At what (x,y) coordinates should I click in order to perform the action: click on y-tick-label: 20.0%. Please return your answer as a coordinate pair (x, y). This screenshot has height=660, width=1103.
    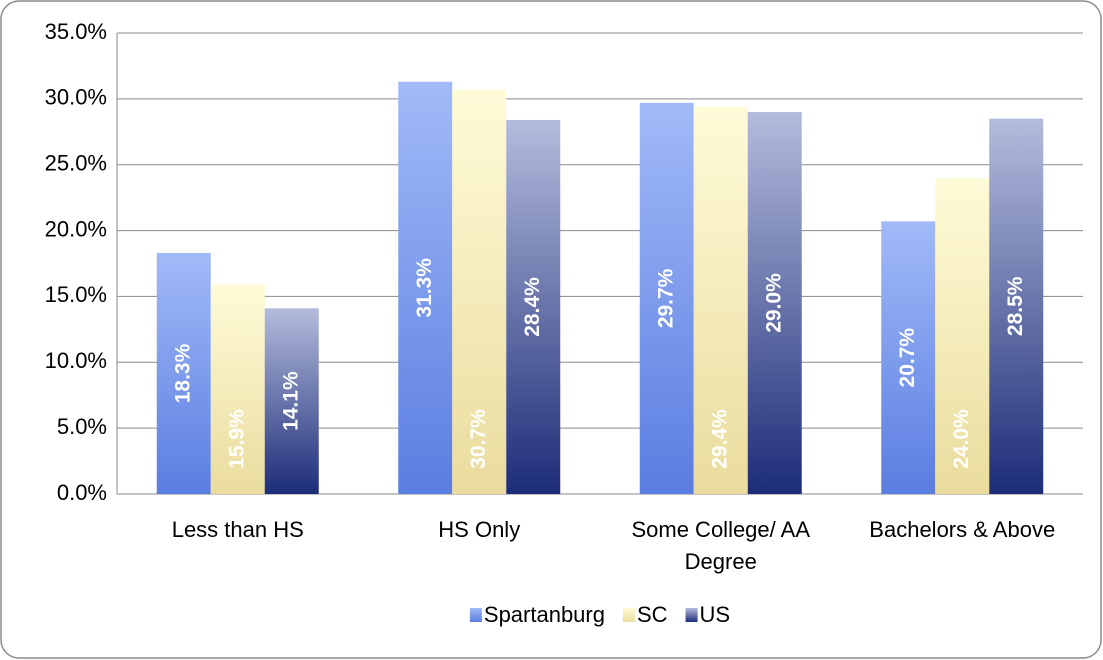
    Looking at the image, I should click on (76, 228).